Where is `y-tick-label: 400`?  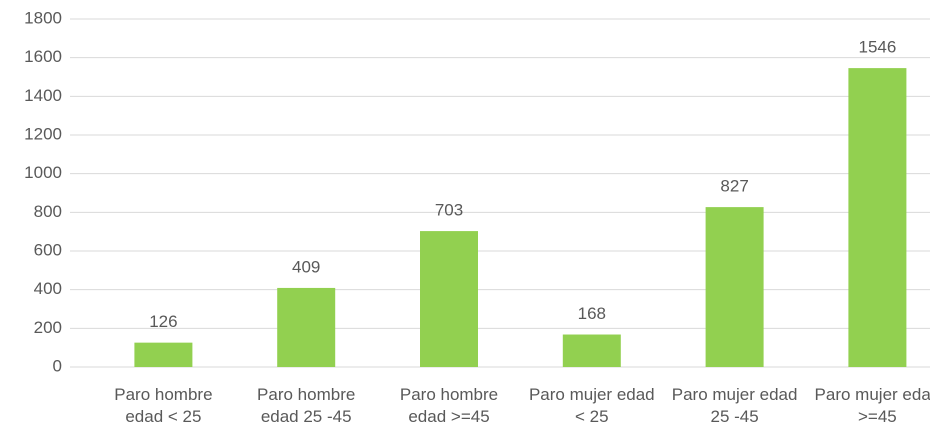 y-tick-label: 400 is located at coordinates (48, 288).